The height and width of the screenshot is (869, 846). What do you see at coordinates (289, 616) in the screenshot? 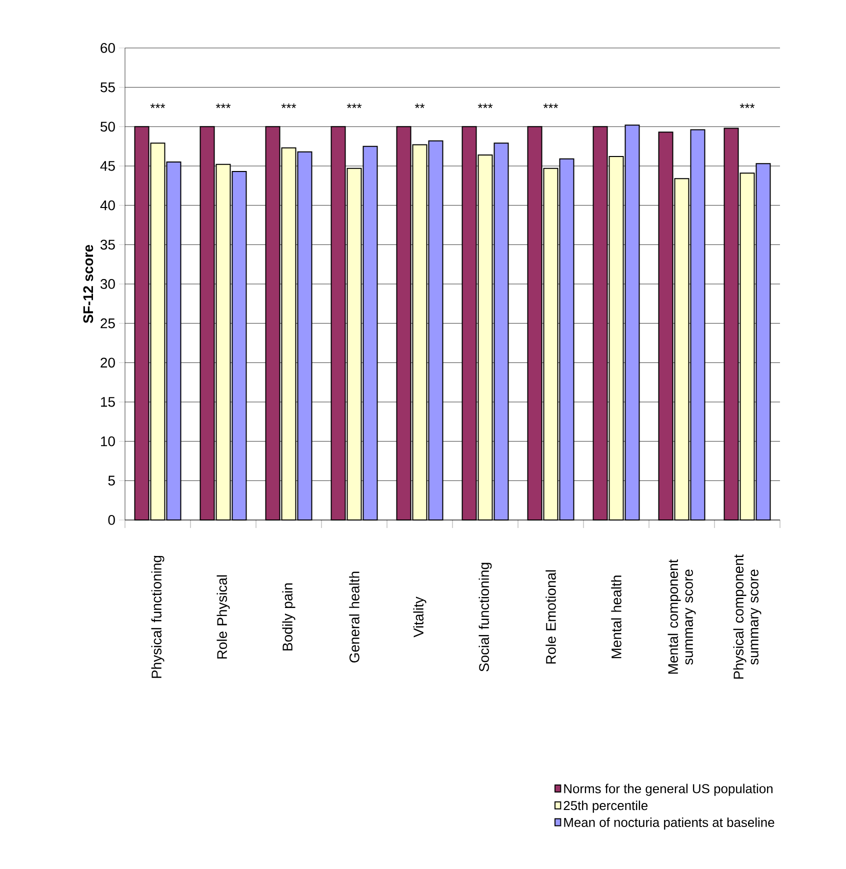
I see `x-tick-label: Bodily pain` at bounding box center [289, 616].